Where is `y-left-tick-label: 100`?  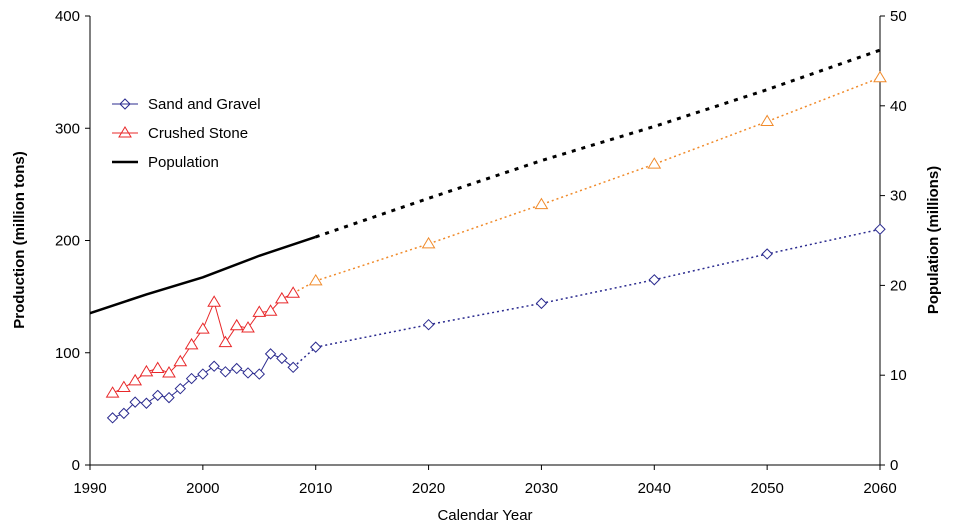
y-left-tick-label: 100 is located at coordinates (67, 353).